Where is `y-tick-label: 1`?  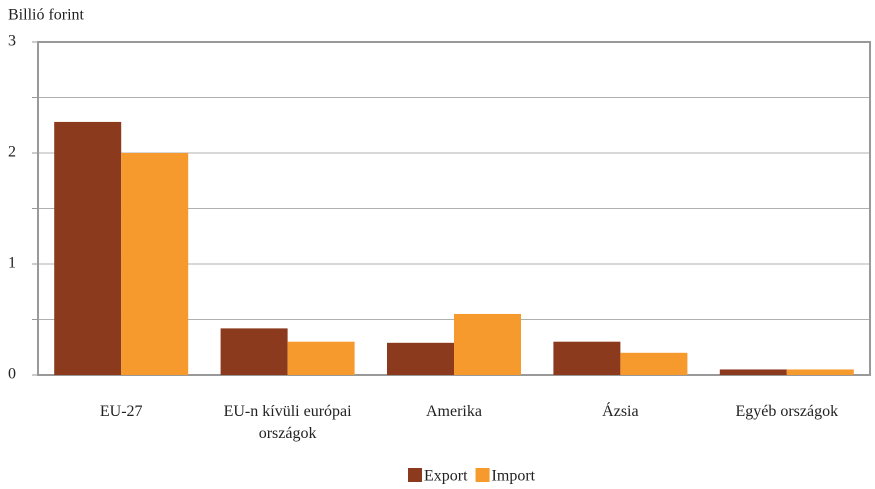
y-tick-label: 1 is located at coordinates (12, 263).